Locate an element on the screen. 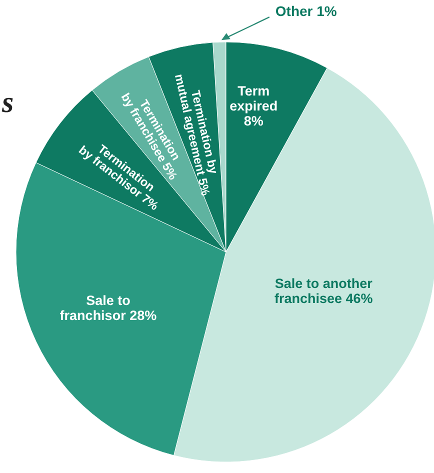 The image size is (434, 473). text: s is located at coordinates (7, 102).